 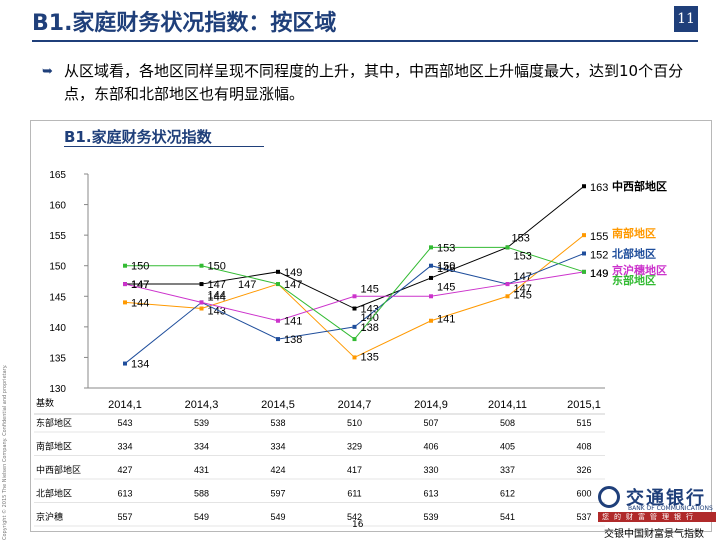 I want to click on table-cell: 424, so click(x=277, y=470).